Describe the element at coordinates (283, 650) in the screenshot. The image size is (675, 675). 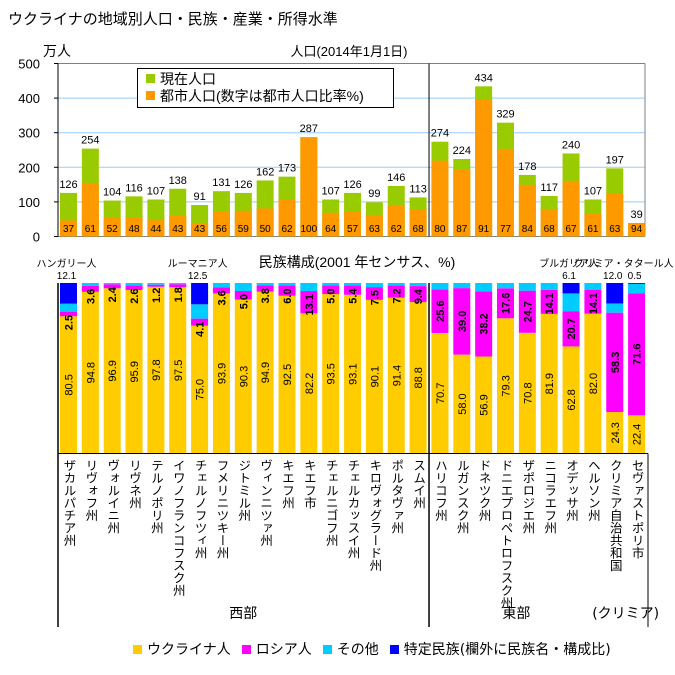
I see `legend-label-russian: ロシア人` at that location.